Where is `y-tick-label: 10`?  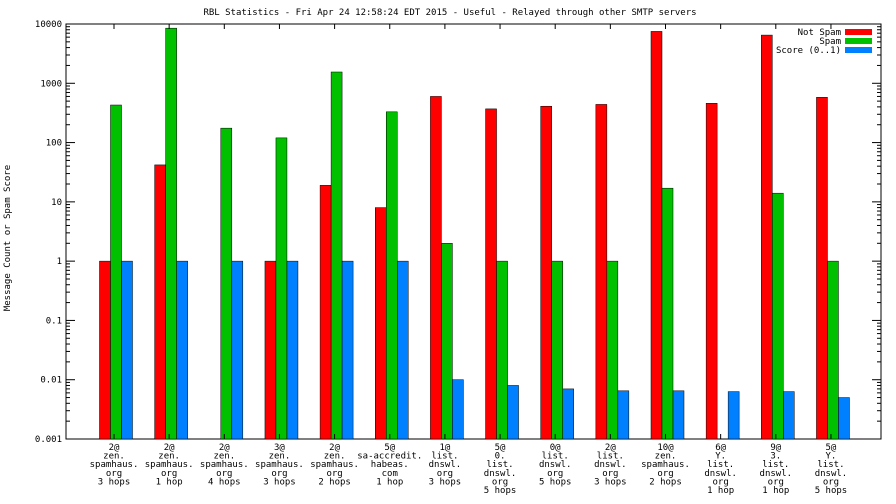 y-tick-label: 10 is located at coordinates (56, 203).